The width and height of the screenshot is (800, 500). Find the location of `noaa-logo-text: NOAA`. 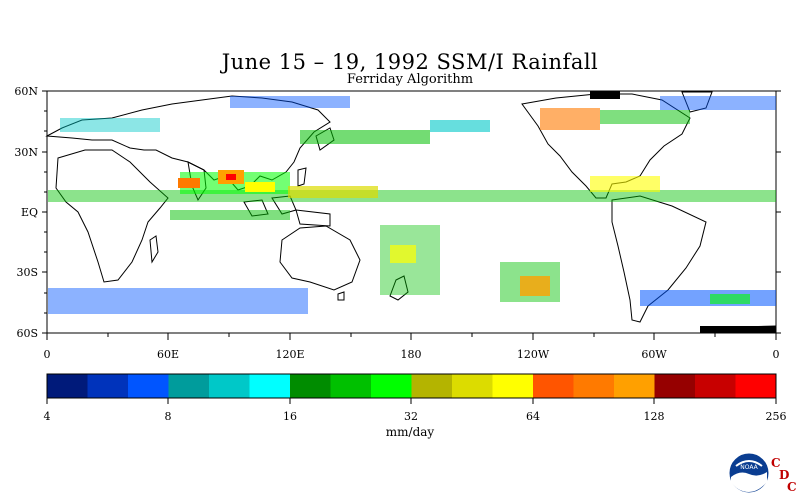

noaa-logo-text: NOAA is located at coordinates (749, 467).